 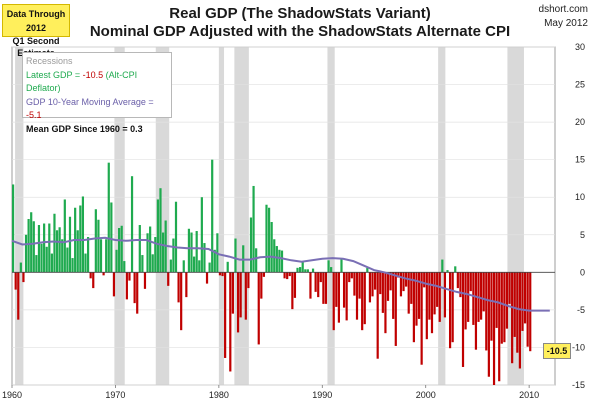 What do you see at coordinates (300, 13) in the screenshot?
I see `chart-title: Real GDP (The ShadowStats Variant)` at bounding box center [300, 13].